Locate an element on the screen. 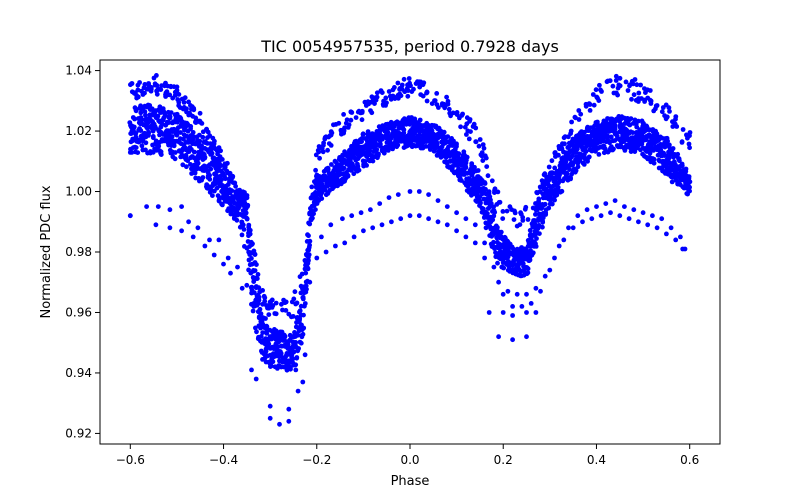  x-axis: −0.6 −0.4 −0.2 0.0 0.2 0.4 0.6 is located at coordinates (407, 455).